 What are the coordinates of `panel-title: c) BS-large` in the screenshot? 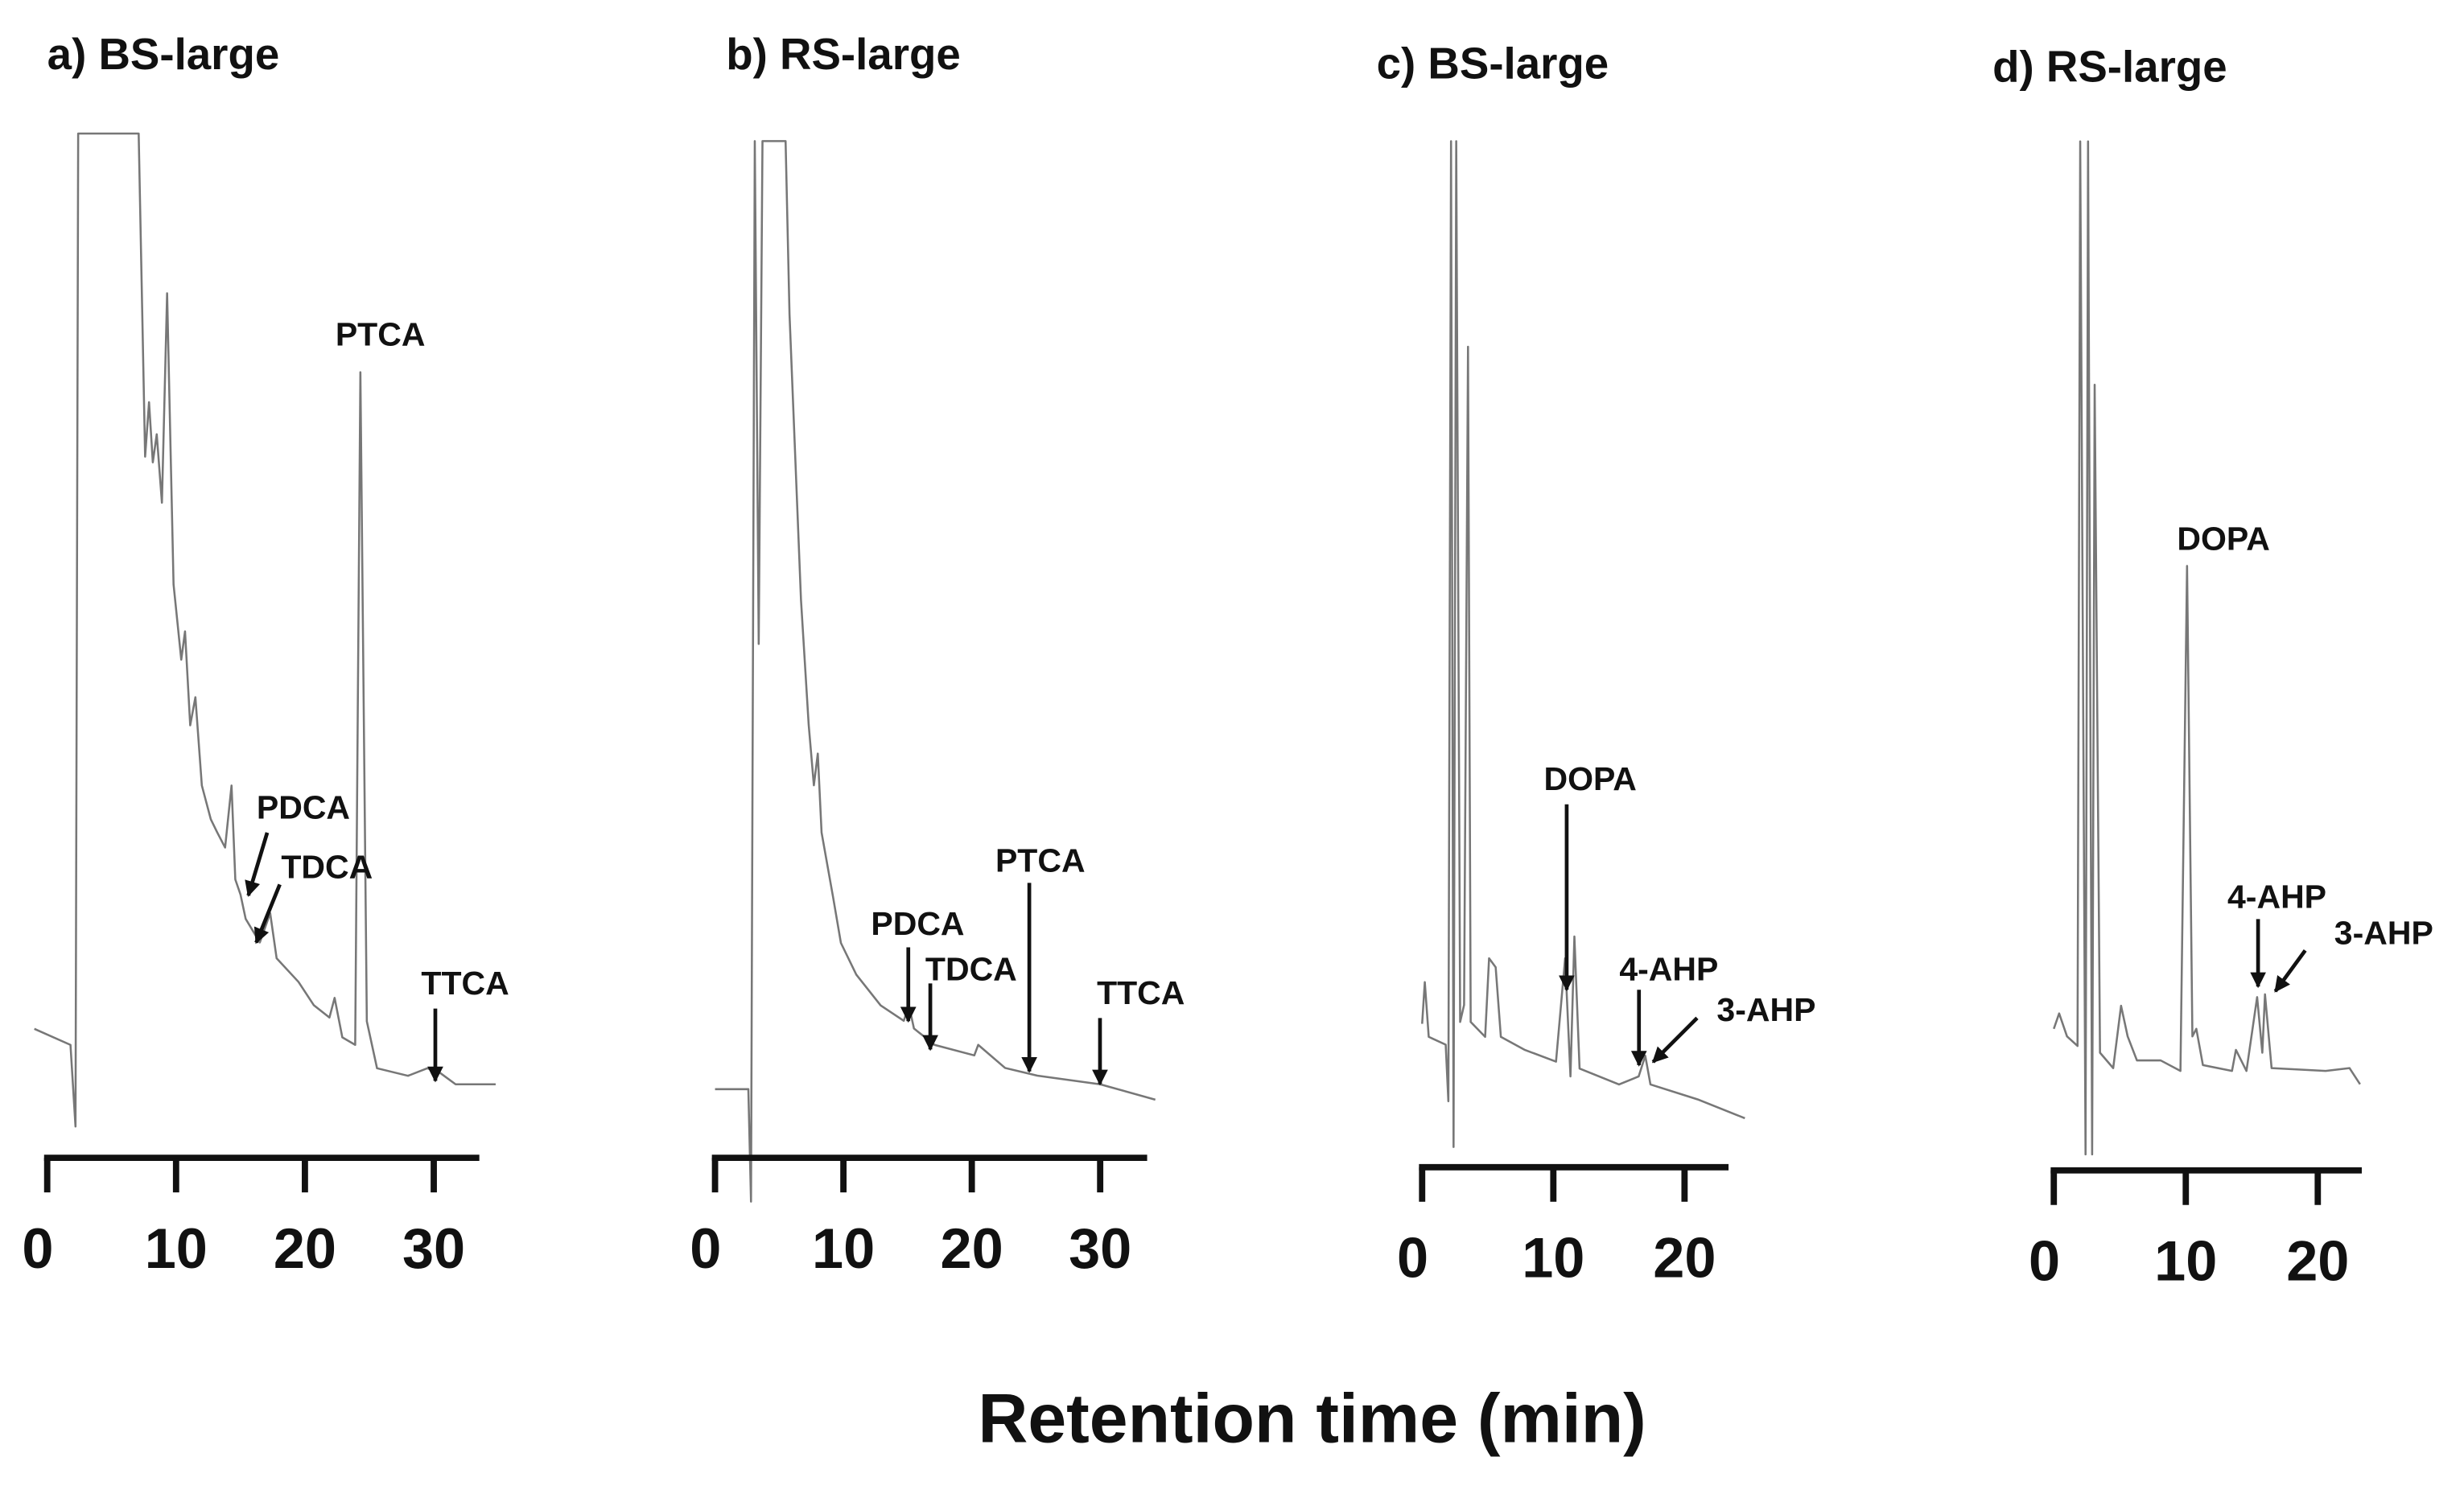 It's located at (1493, 63).